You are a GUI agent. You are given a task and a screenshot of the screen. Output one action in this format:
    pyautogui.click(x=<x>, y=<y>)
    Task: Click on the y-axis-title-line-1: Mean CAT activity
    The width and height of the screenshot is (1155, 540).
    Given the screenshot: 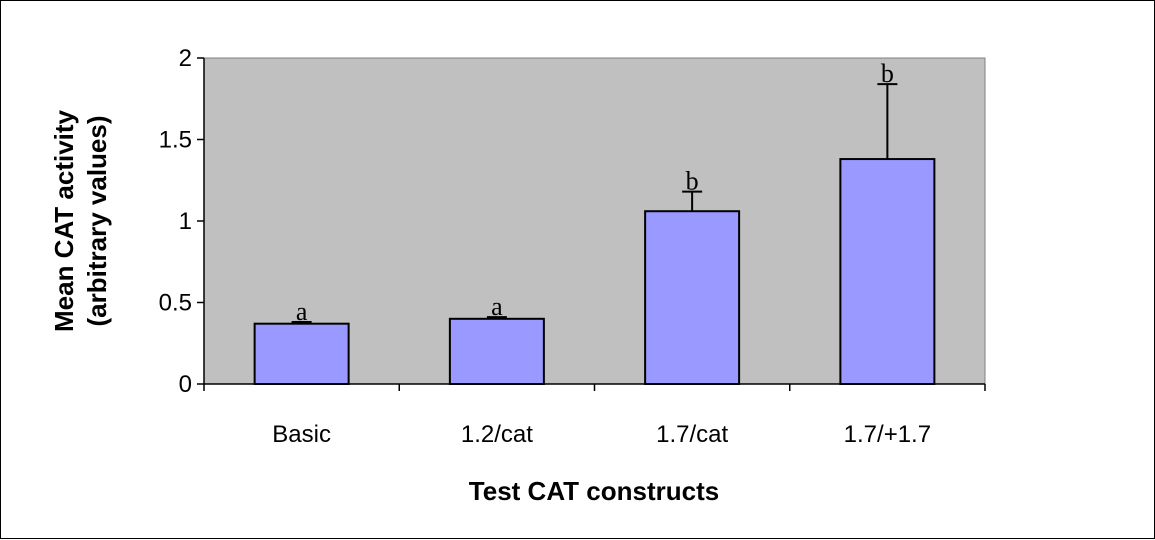 What is the action you would take?
    pyautogui.click(x=64, y=220)
    